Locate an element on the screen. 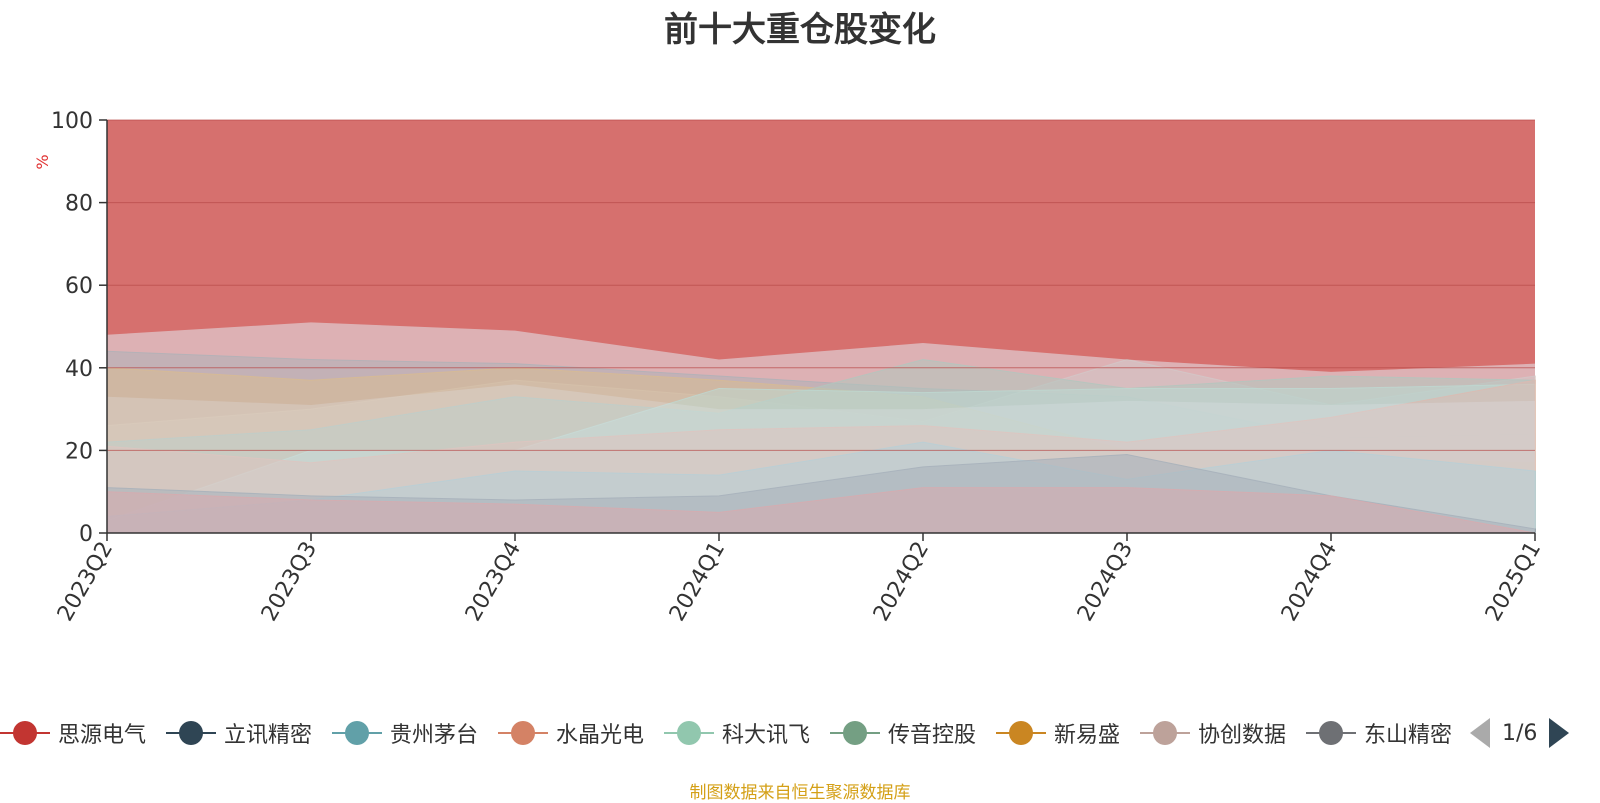  legend-item-5: 传音控股 is located at coordinates (903, 733).